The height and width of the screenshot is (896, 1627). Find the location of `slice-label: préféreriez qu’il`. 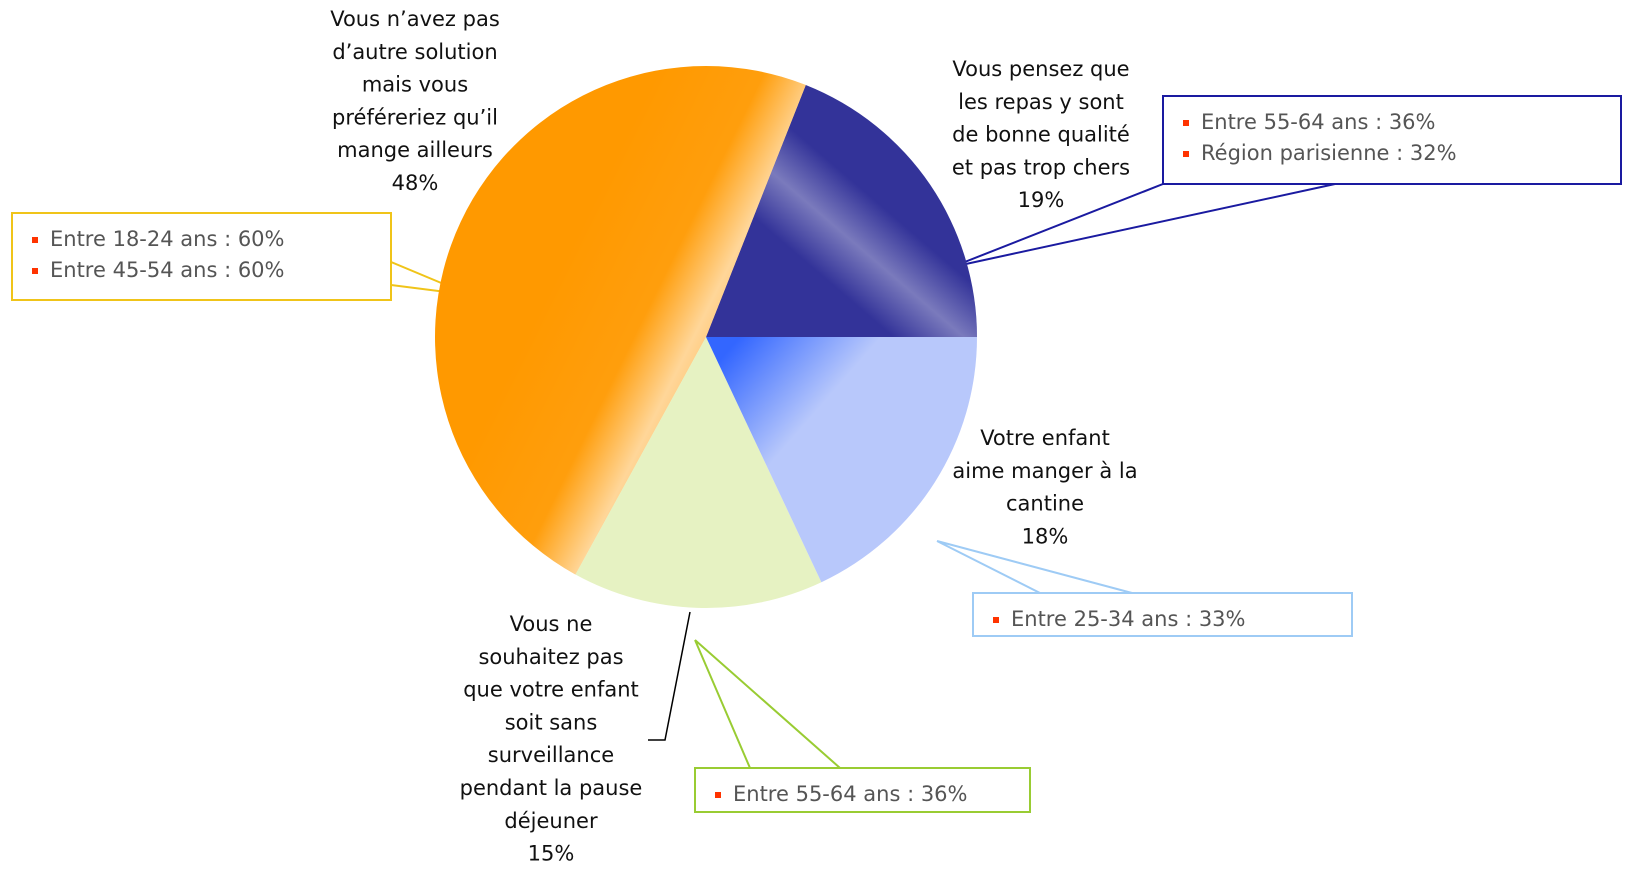

slice-label: préféreriez qu’il is located at coordinates (415, 117).